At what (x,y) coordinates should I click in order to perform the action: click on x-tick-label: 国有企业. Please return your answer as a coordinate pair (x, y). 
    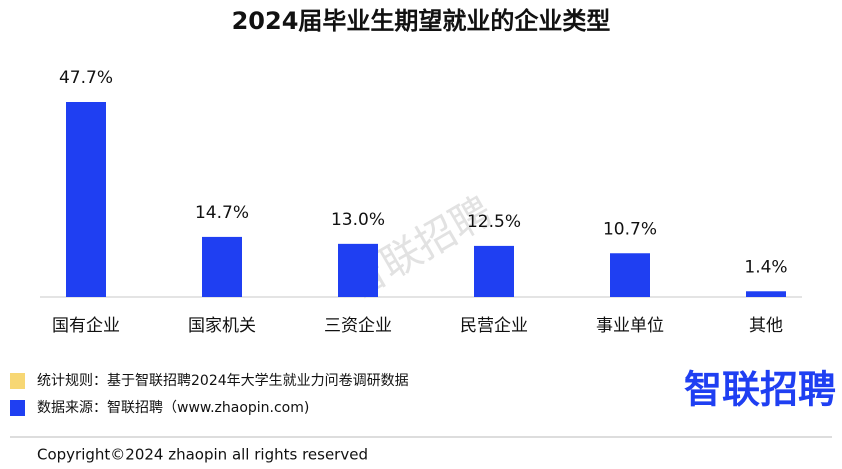
    Looking at the image, I should click on (86, 326).